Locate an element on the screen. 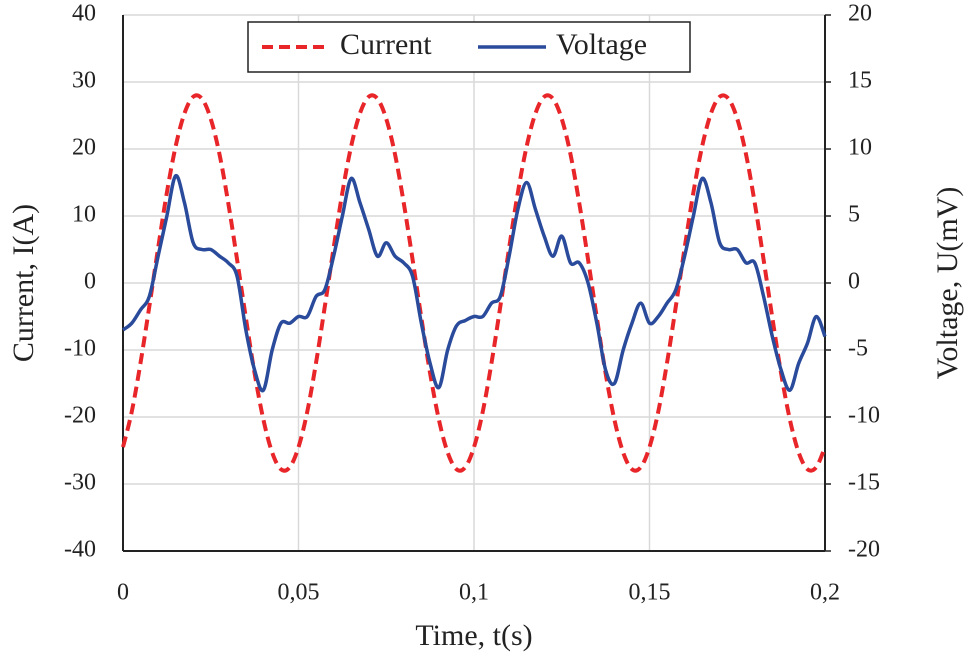  y2-tick-label: 15 is located at coordinates (860, 81).